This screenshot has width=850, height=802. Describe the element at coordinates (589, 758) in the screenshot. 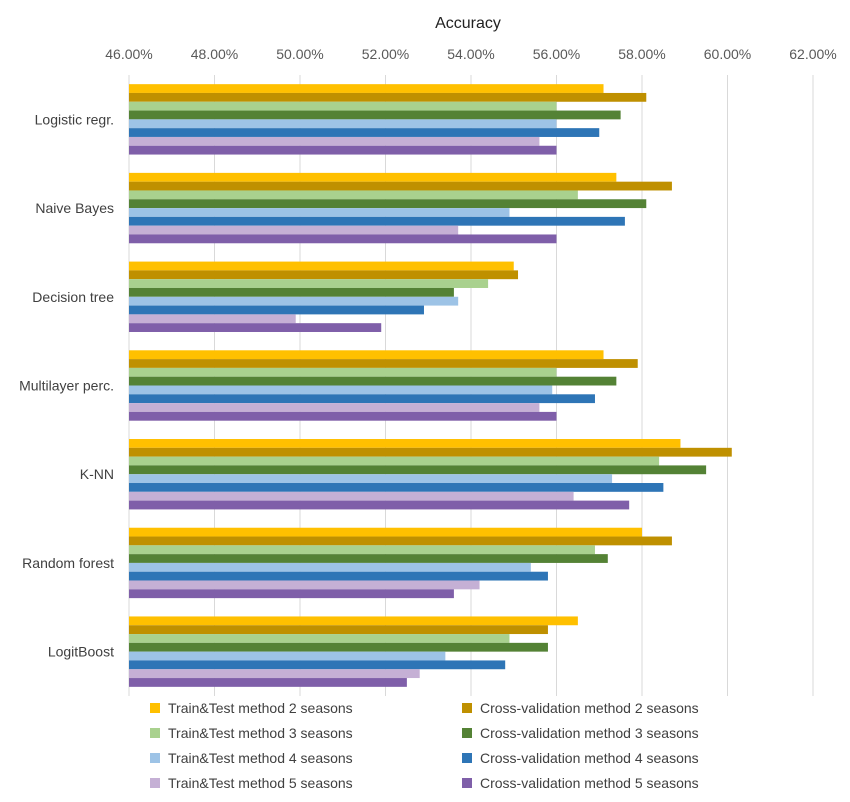

I see `legend-label: Cross-validation method 4 seasons` at that location.